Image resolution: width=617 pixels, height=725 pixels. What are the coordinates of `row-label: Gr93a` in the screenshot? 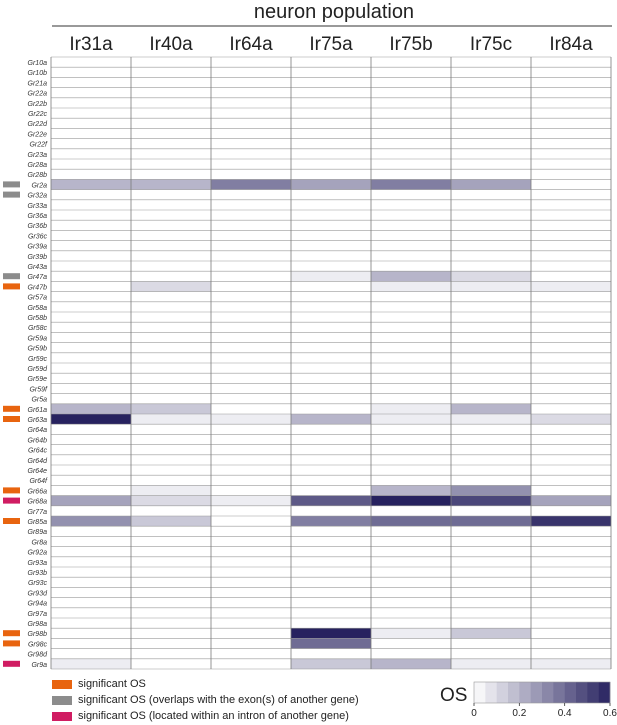 It's located at (38, 563).